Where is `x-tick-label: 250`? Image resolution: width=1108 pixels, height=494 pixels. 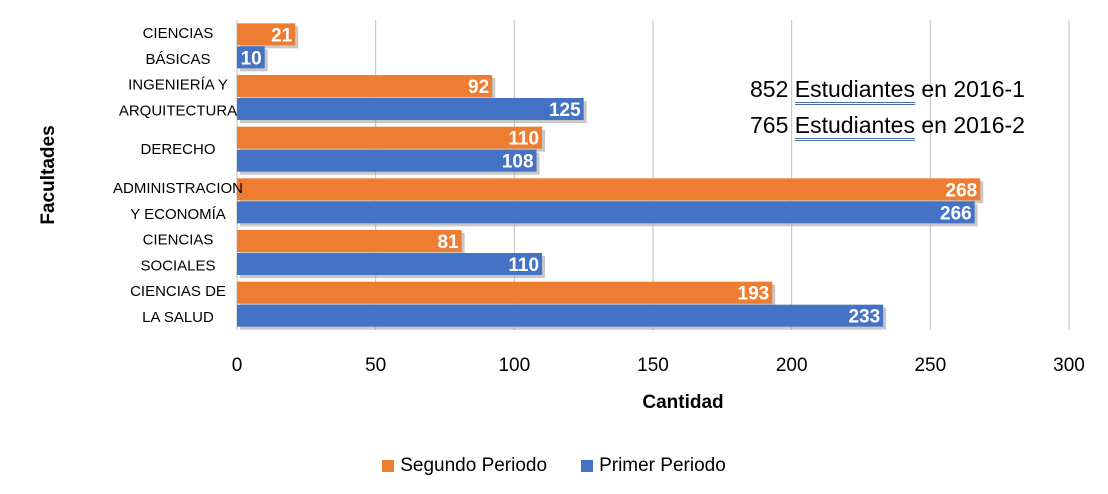
x-tick-label: 250 is located at coordinates (930, 365).